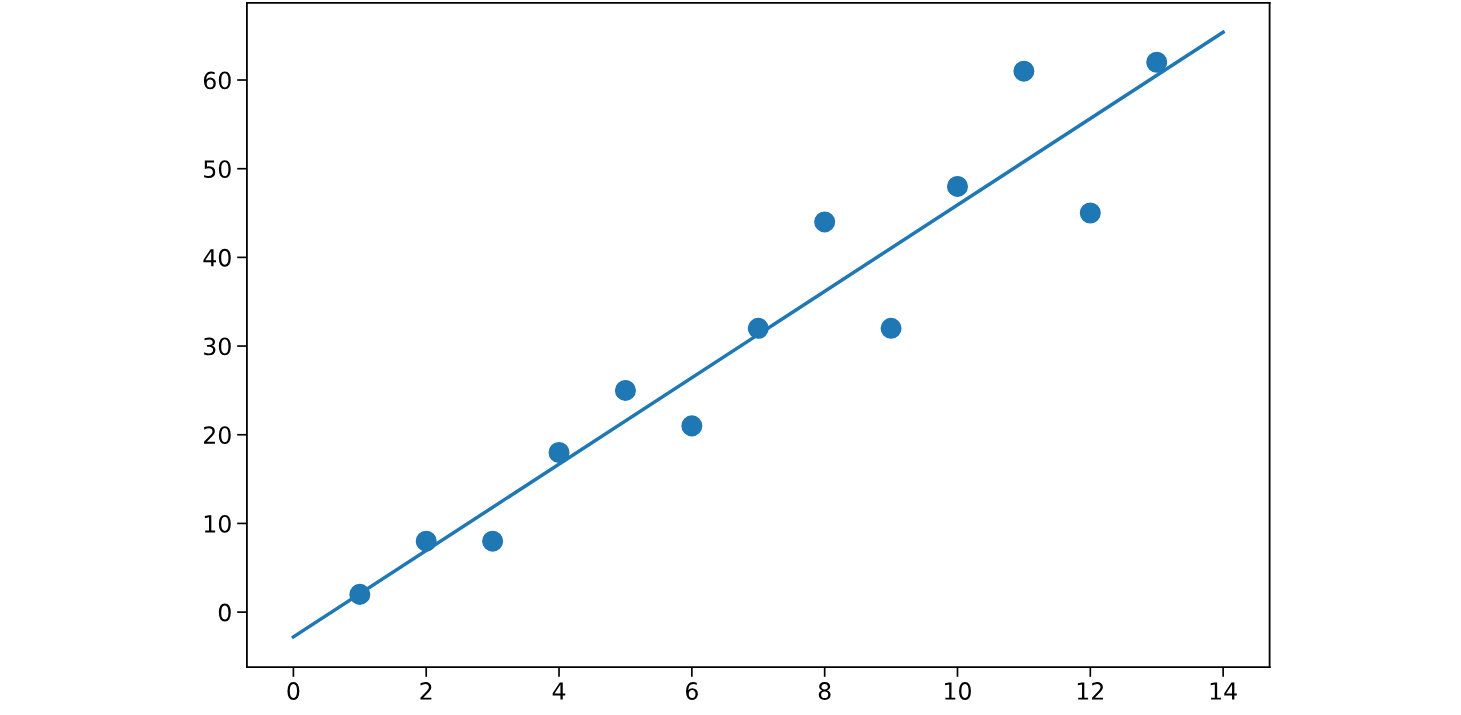 This screenshot has width=1461, height=715. I want to click on x-tick-label: 2, so click(426, 691).